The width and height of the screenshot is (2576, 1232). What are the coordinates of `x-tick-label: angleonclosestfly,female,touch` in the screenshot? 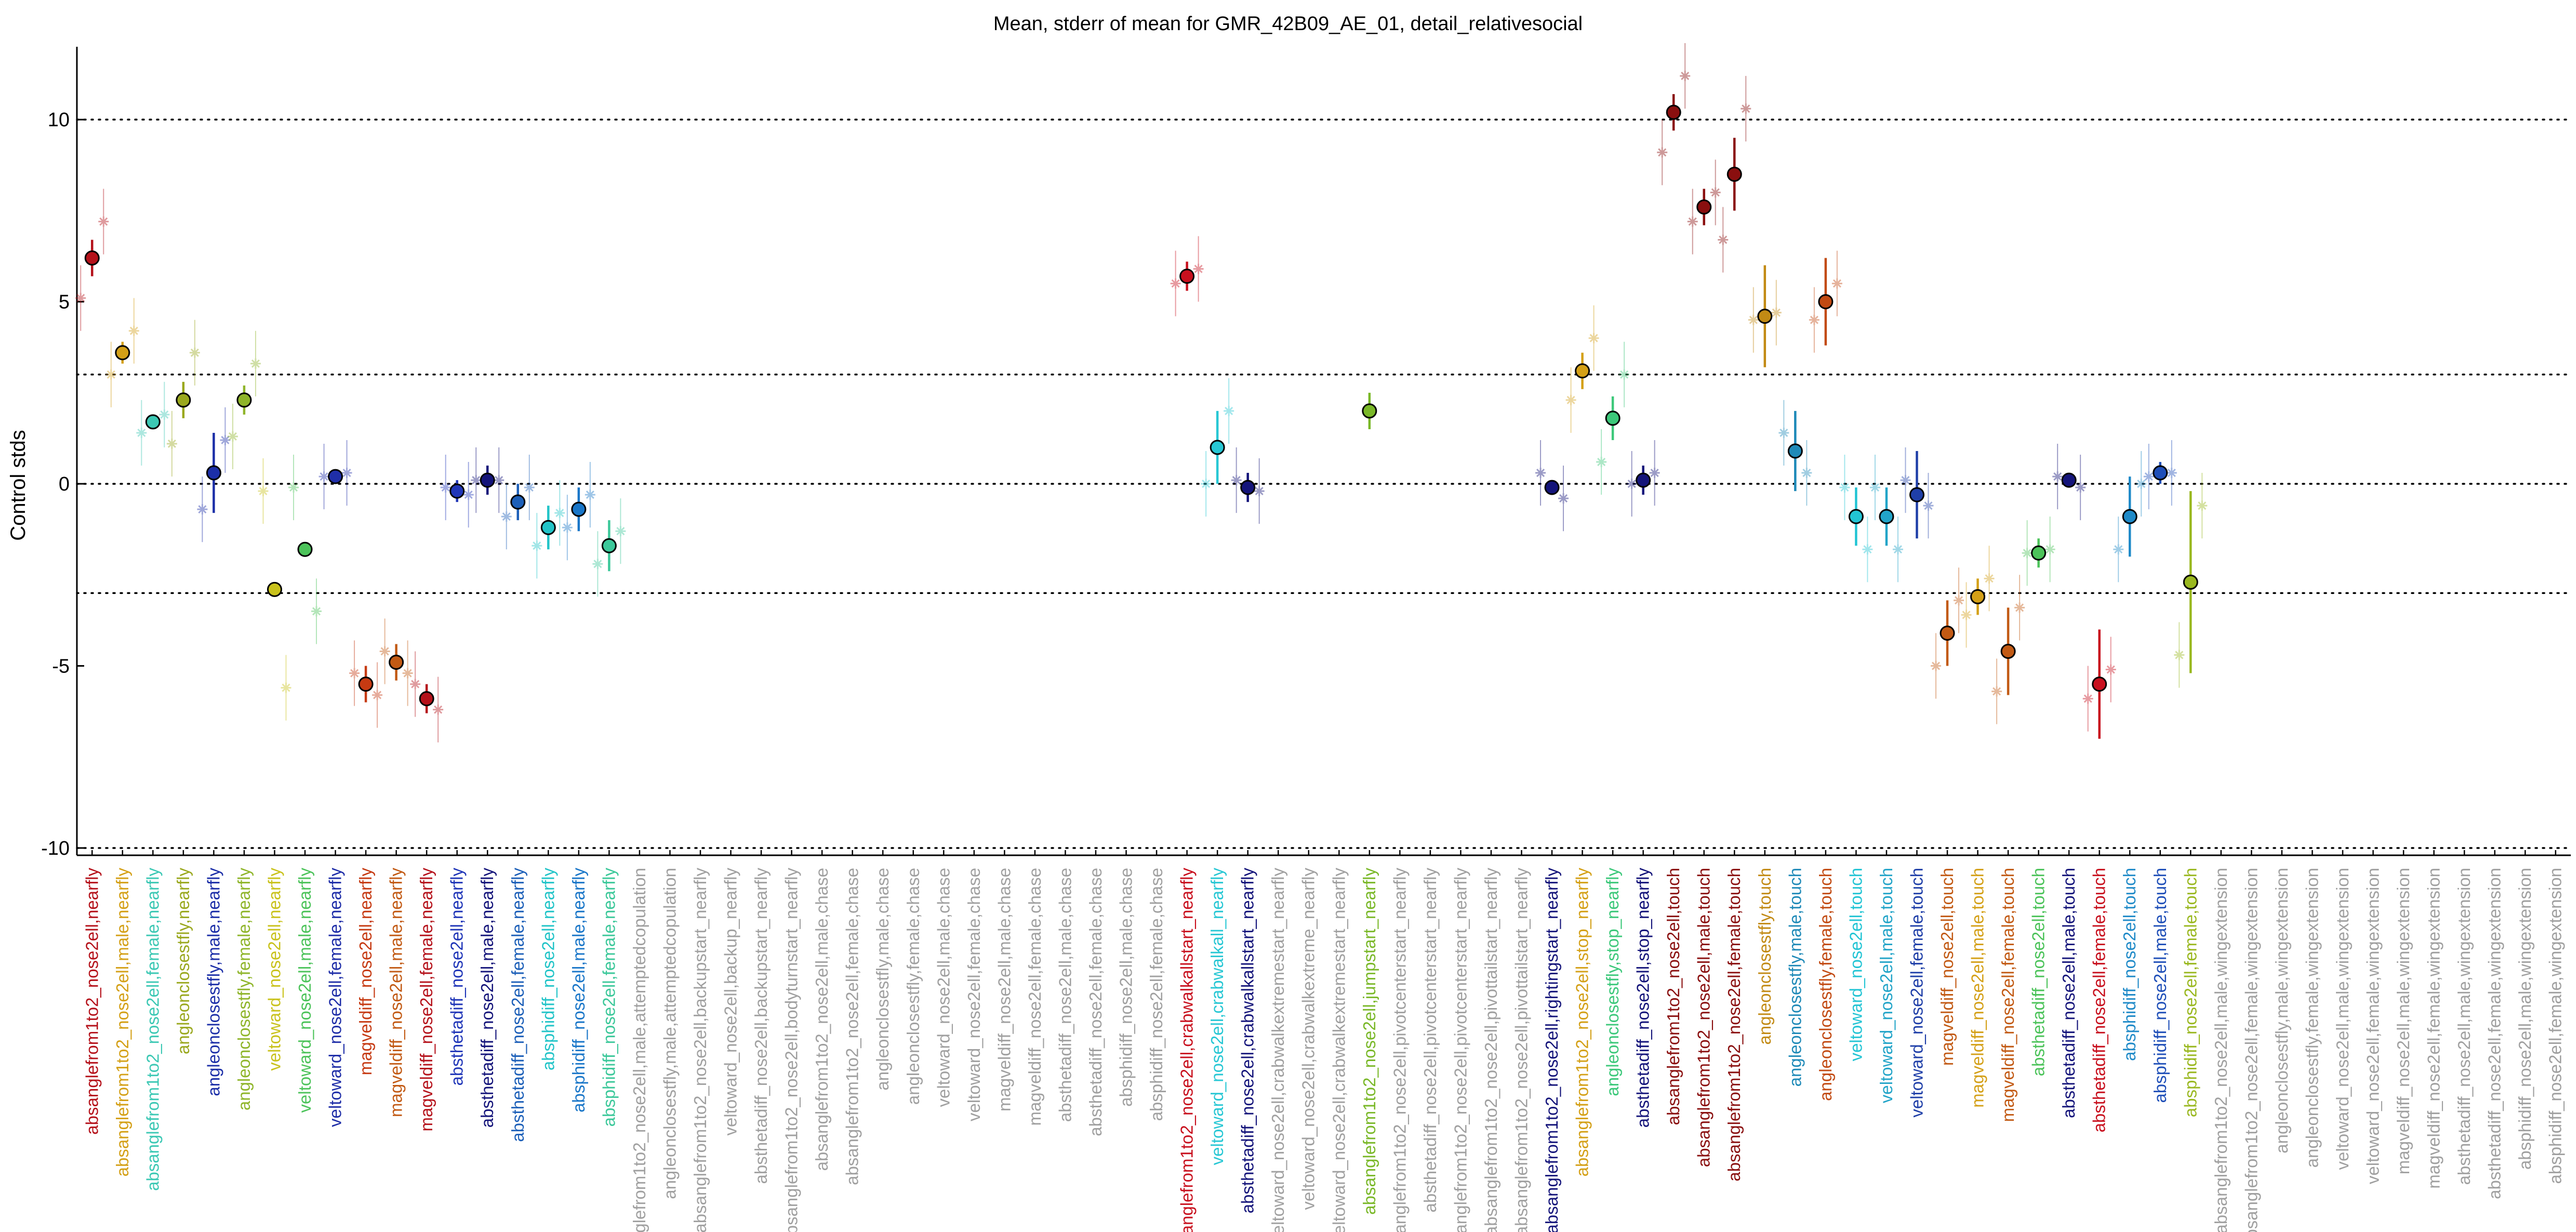 It's located at (1826, 984).